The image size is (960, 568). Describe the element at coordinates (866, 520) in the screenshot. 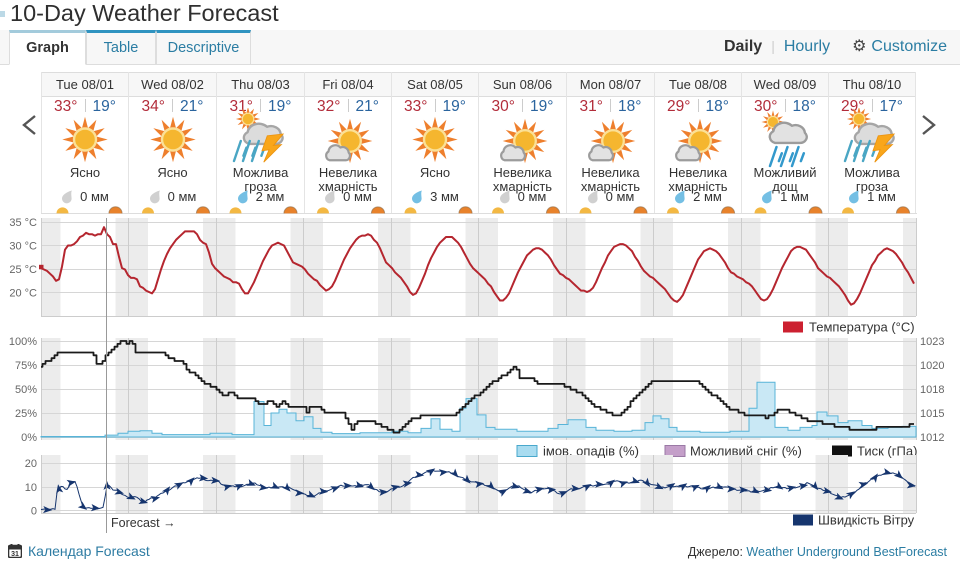

I see `svg-text: Швидкість Вітру` at that location.